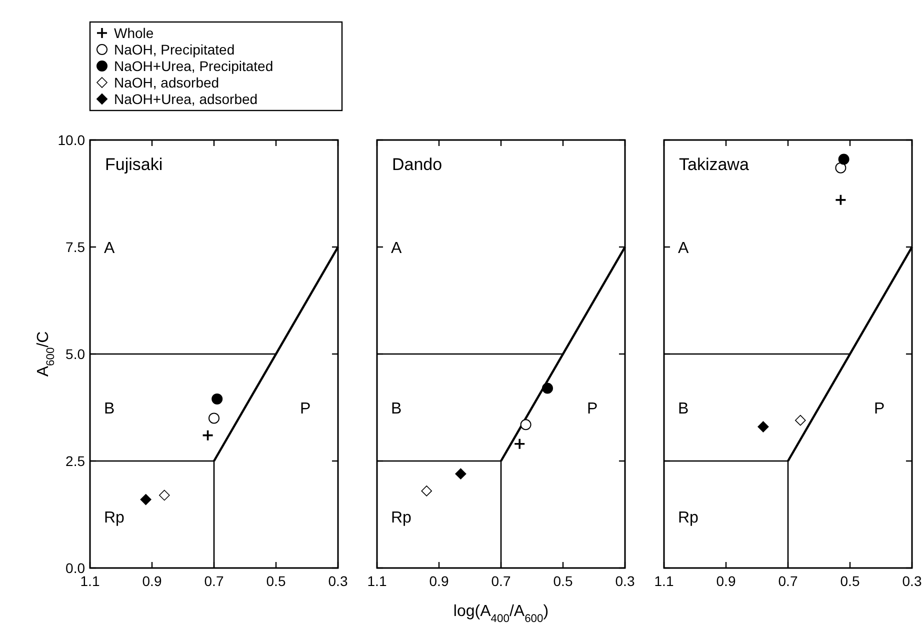  What do you see at coordinates (76, 461) in the screenshot?
I see `y-tick-label: 2.5` at bounding box center [76, 461].